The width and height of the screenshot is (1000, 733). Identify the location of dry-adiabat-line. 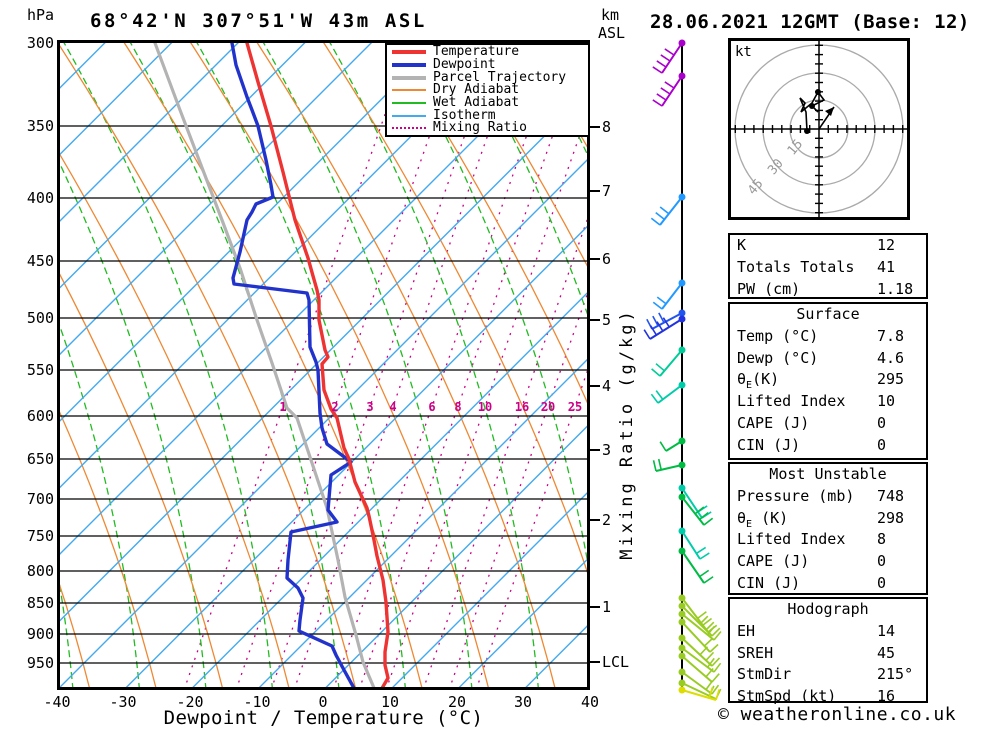
(140, 478).